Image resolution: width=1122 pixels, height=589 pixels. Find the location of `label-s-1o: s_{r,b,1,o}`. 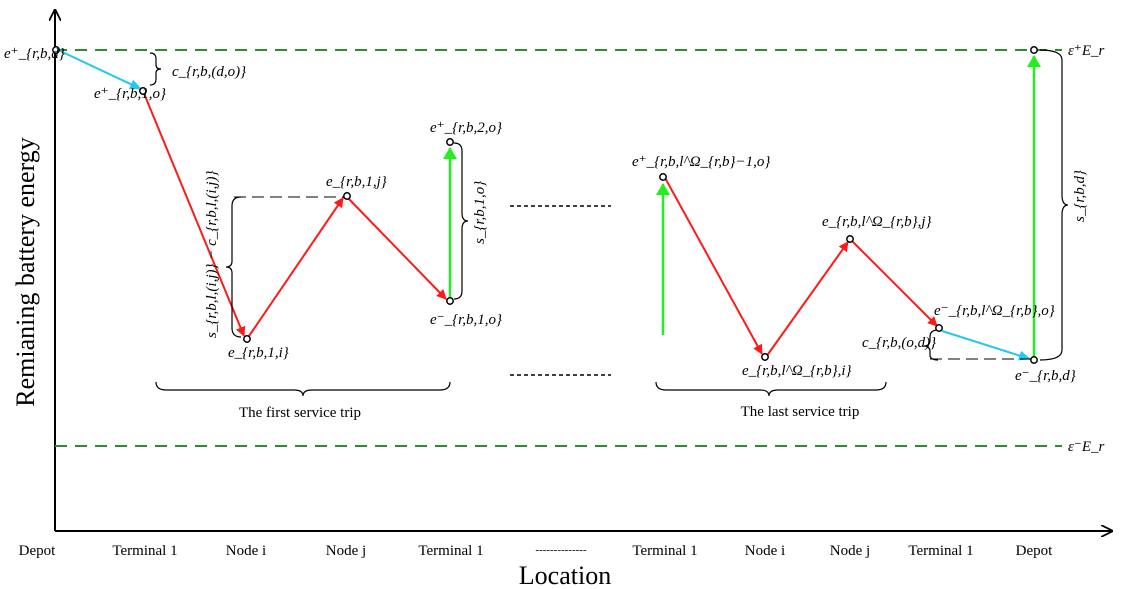

label-s-1o: s_{r,b,1,o} is located at coordinates (480, 212).